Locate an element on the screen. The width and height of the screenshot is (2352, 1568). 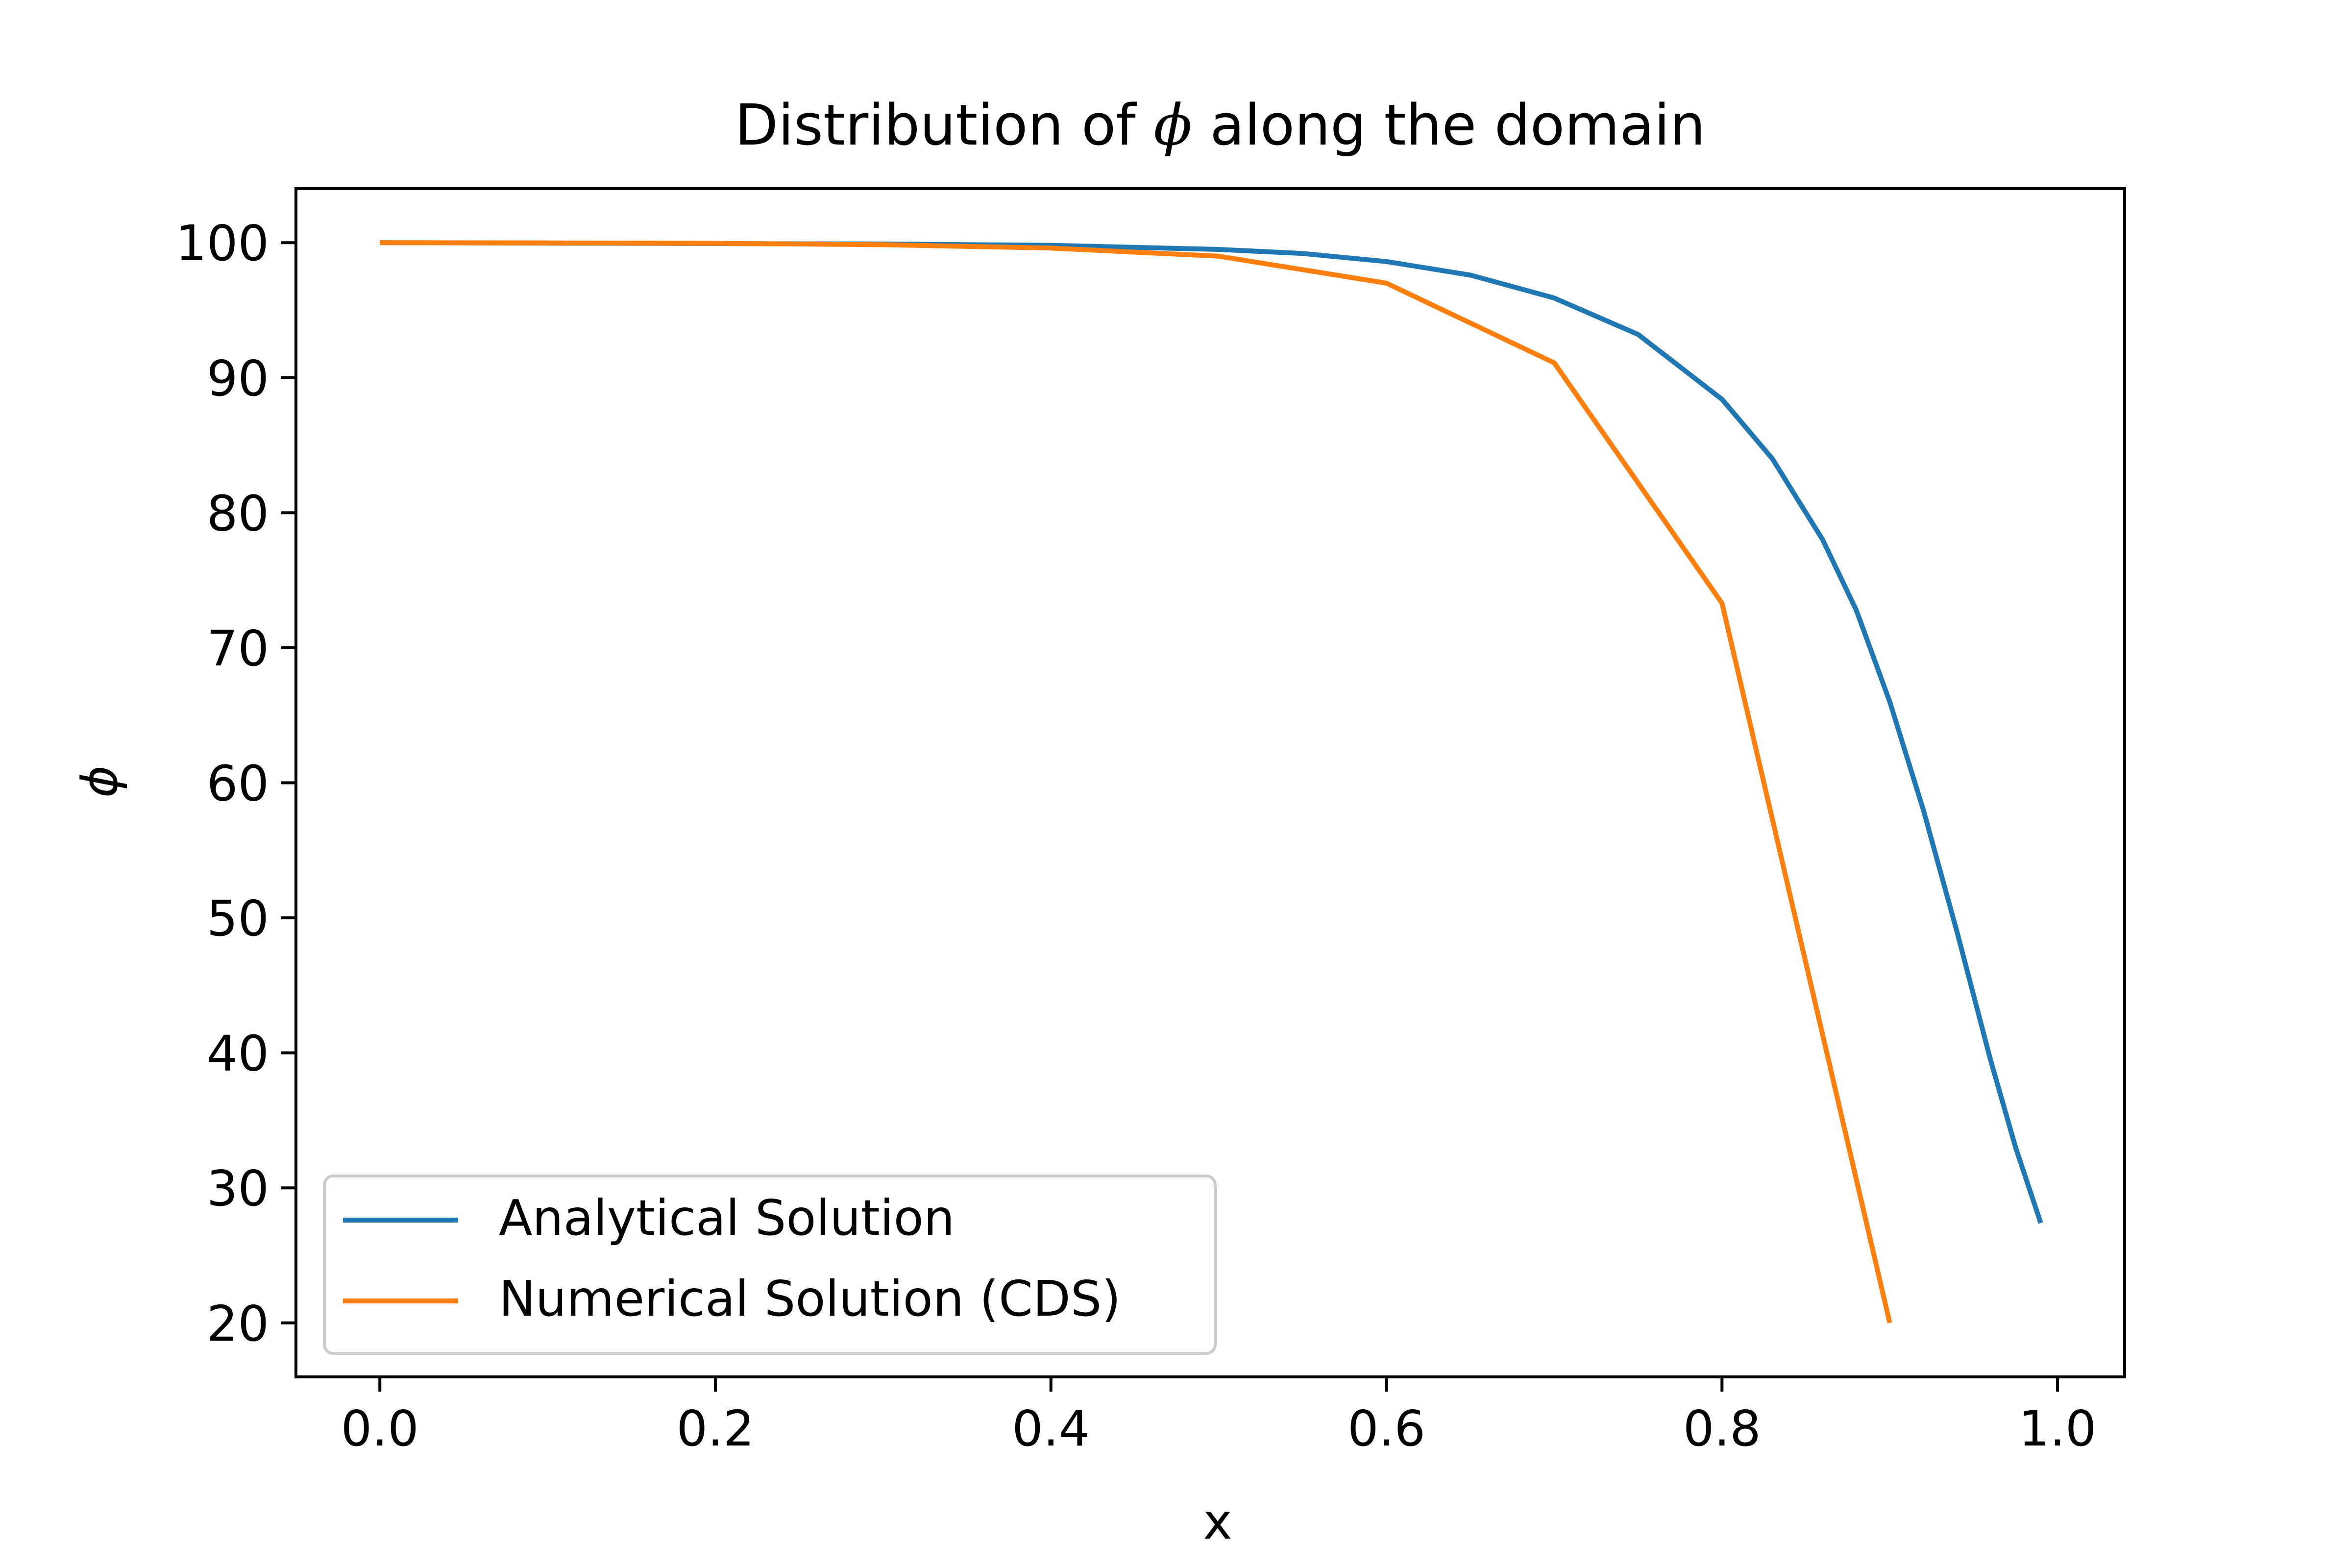
legend-label-analytical: Analytical Solution is located at coordinates (727, 1218).